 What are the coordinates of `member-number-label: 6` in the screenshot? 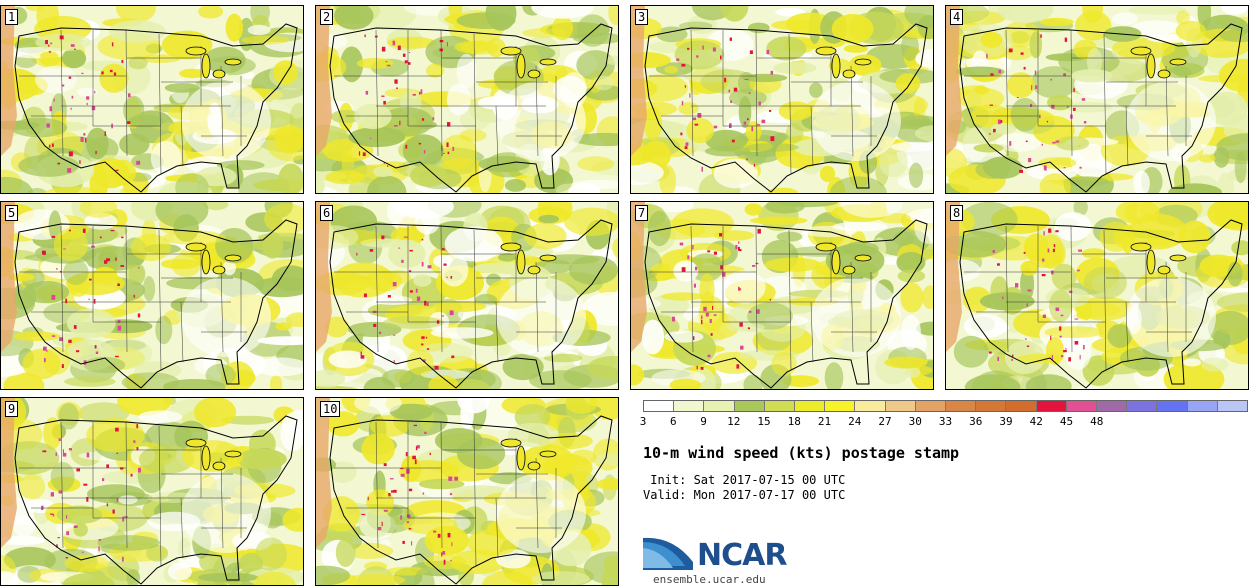 It's located at (327, 213).